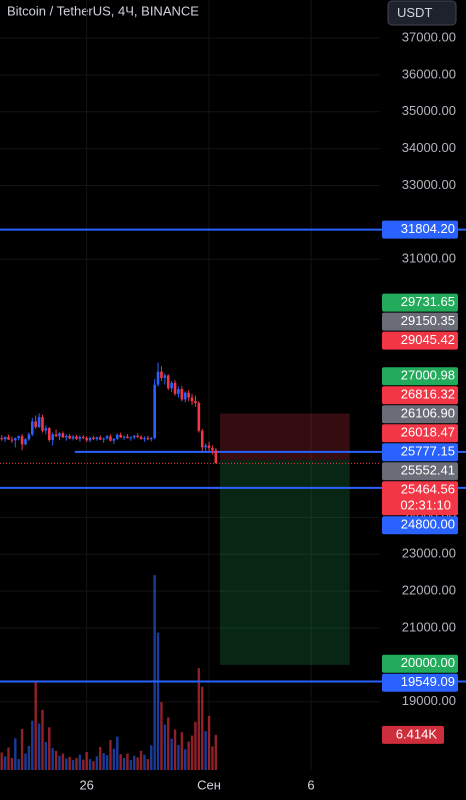 The image size is (466, 800). What do you see at coordinates (429, 553) in the screenshot?
I see `y-tick-label: 23000.00` at bounding box center [429, 553].